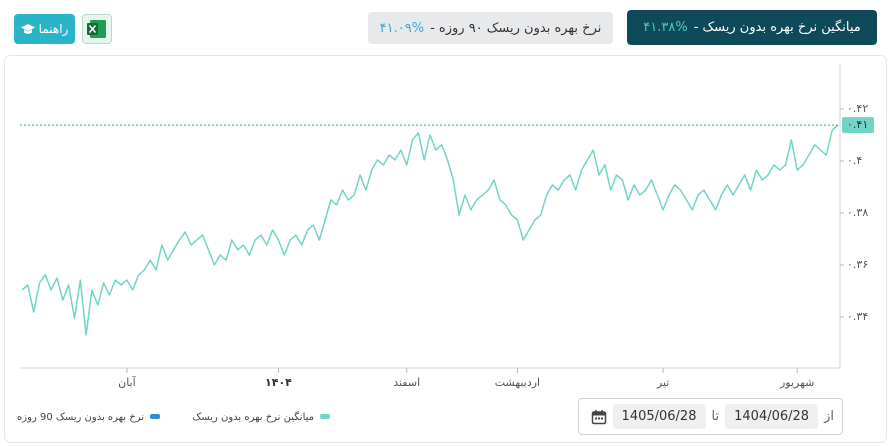 The height and width of the screenshot is (446, 891). Describe the element at coordinates (406, 382) in the screenshot. I see `x-tick-label: اسفند` at that location.